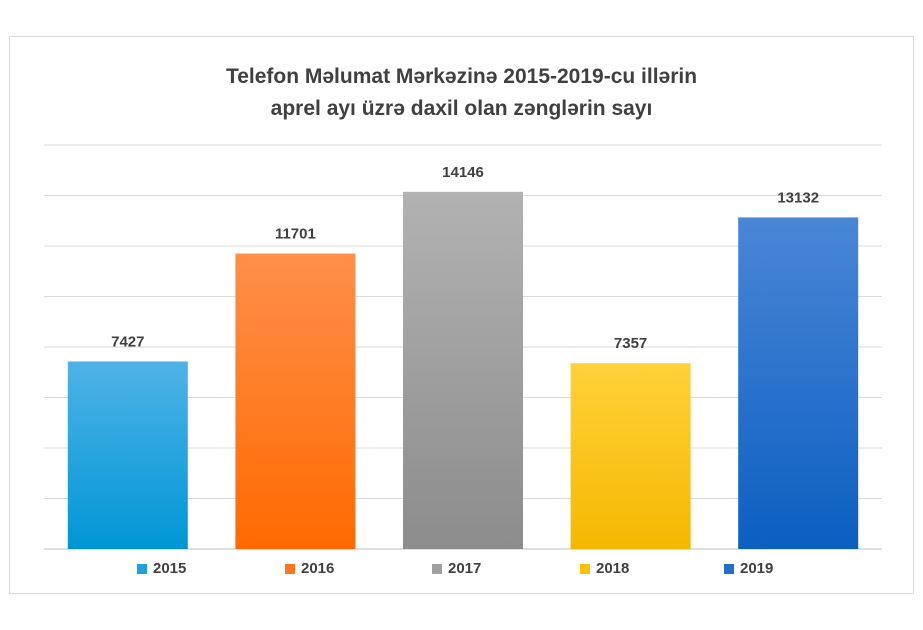  Describe the element at coordinates (463, 370) in the screenshot. I see `bar-2017` at that location.